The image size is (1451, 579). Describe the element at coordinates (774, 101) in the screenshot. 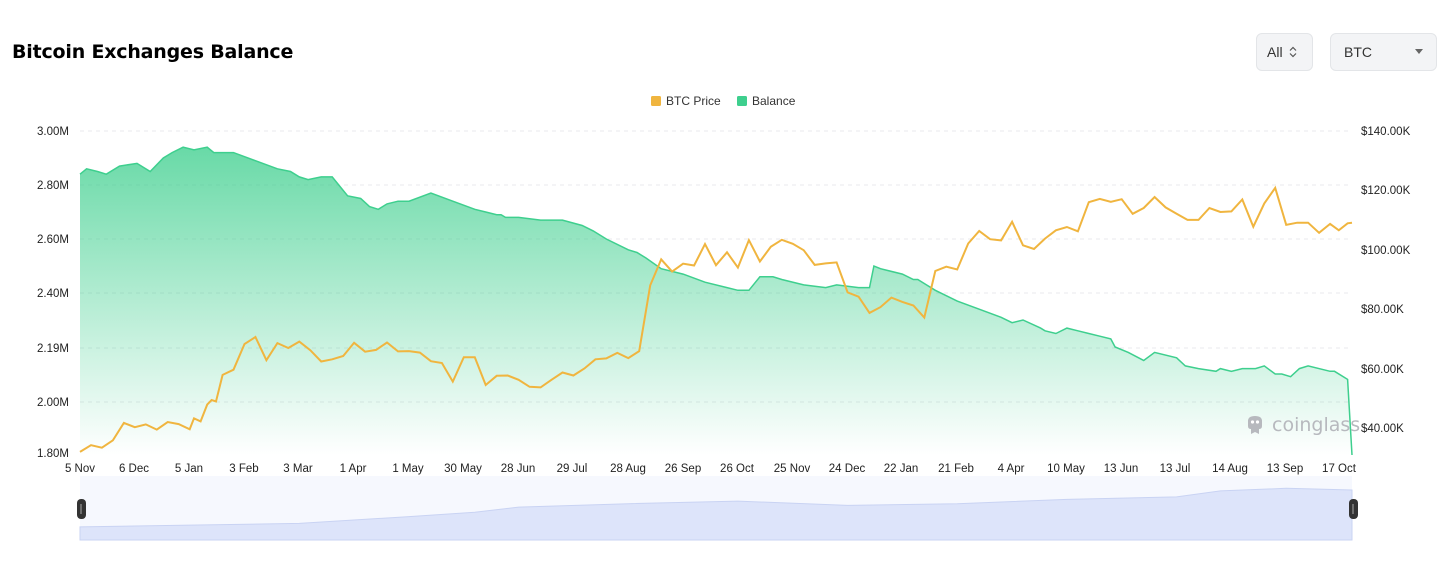

I see `legend-label: Balance` at that location.